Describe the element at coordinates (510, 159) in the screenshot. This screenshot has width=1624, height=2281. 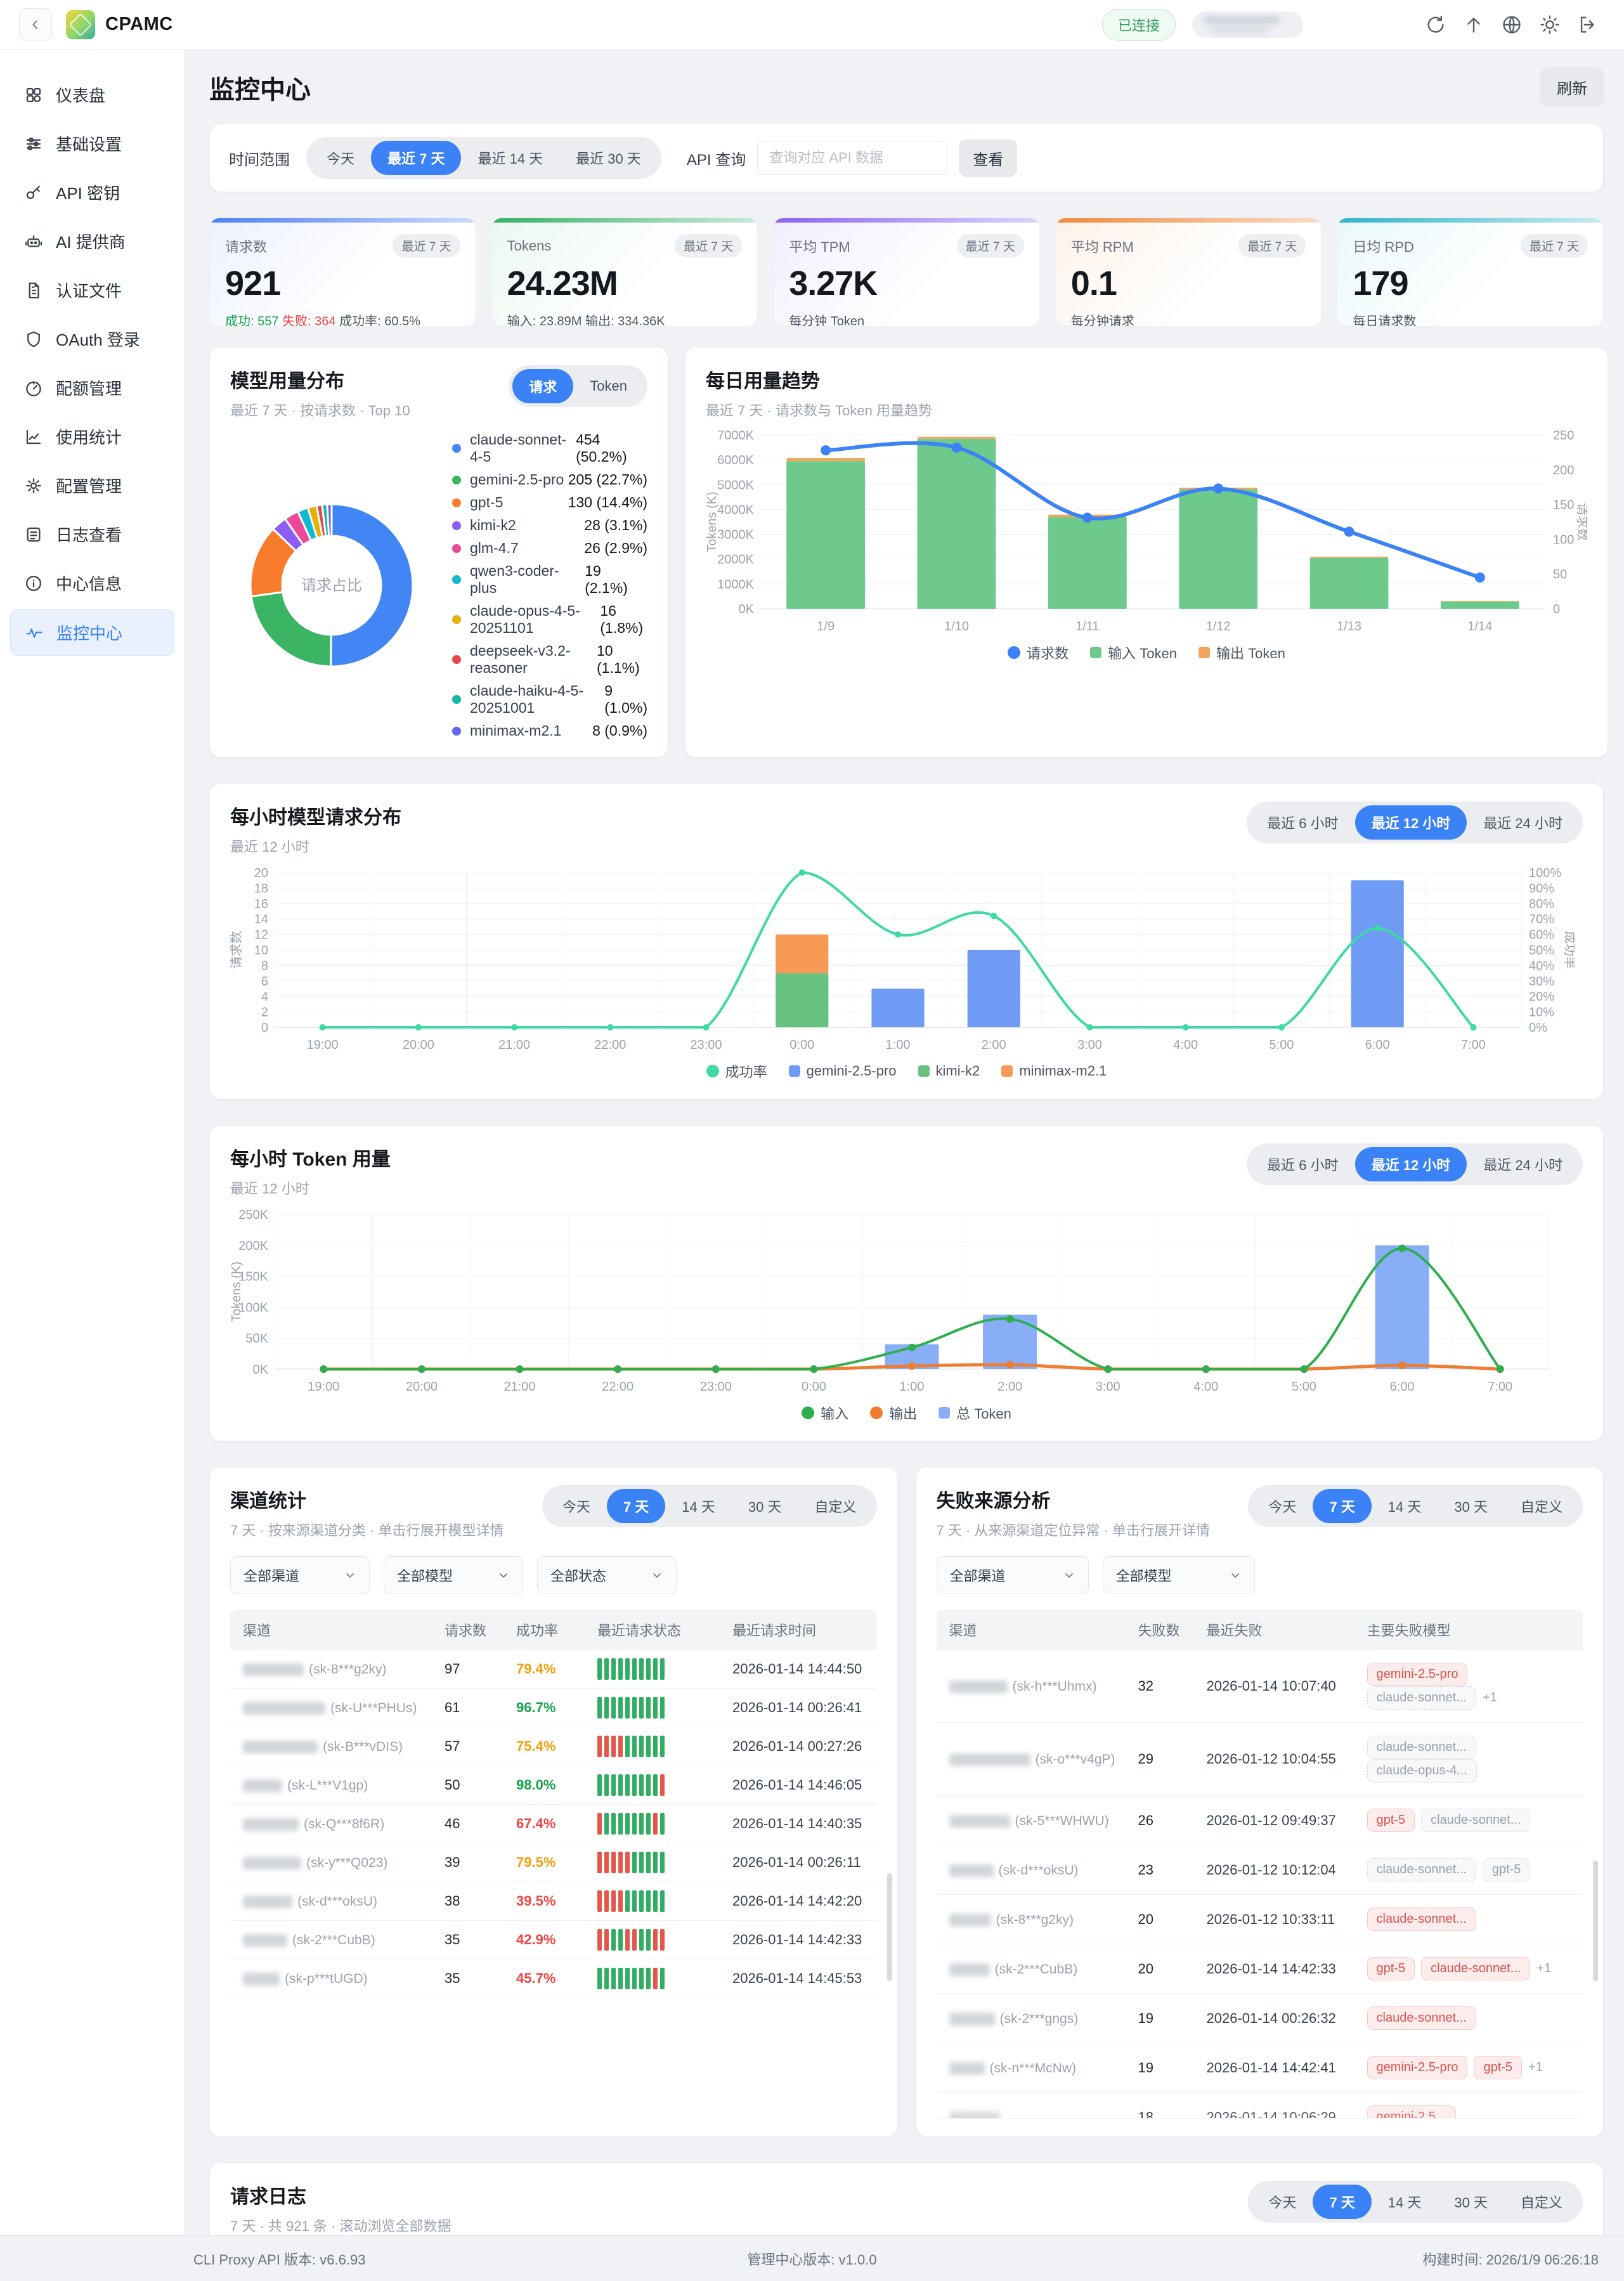
I see `chip-最近-14-天: 最近 14 天` at that location.